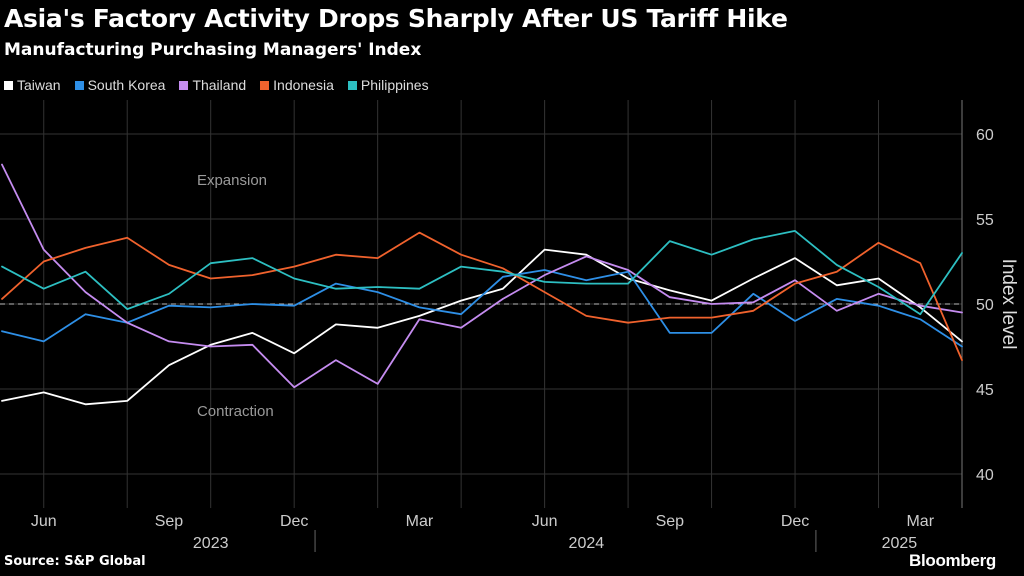 This screenshot has width=1024, height=576. I want to click on legend-label: Indonesia, so click(303, 85).